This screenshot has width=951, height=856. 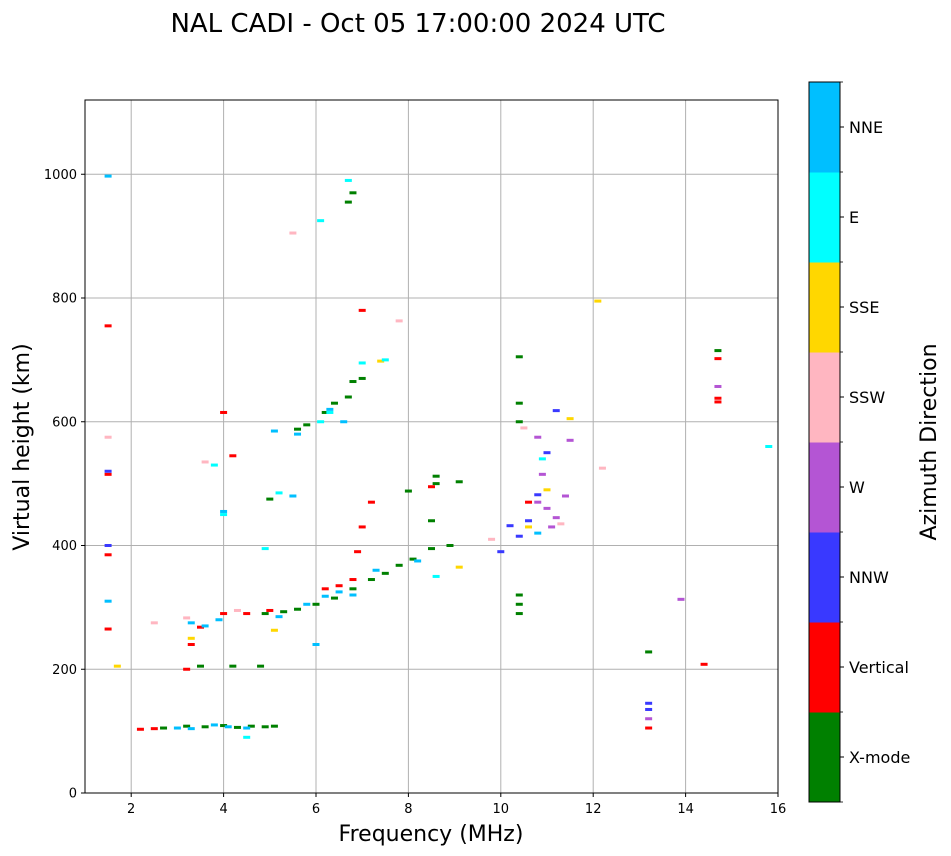 What do you see at coordinates (60, 175) in the screenshot?
I see `y-tick-label: 1000` at bounding box center [60, 175].